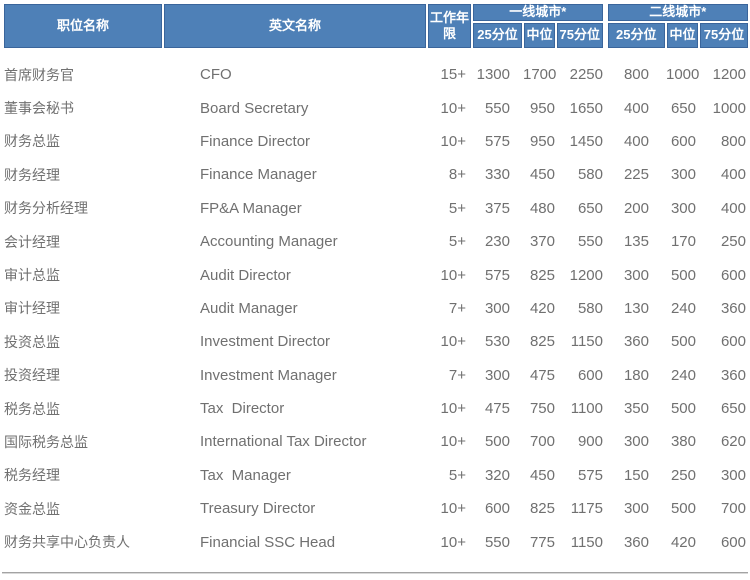  What do you see at coordinates (67, 542) in the screenshot?
I see `position-name-cn: 财务共享中心负责人` at bounding box center [67, 542].